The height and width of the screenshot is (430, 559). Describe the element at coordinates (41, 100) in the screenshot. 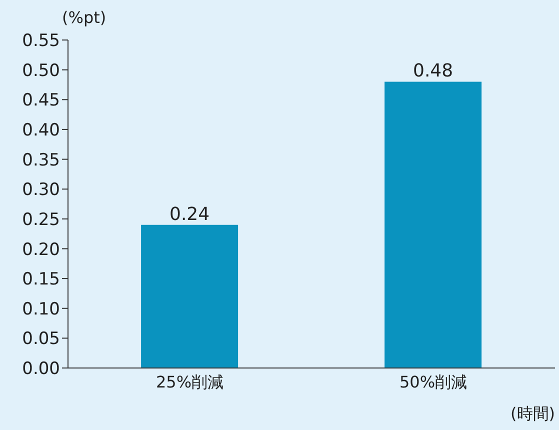

I see `y-tick-label: 0.45` at that location.